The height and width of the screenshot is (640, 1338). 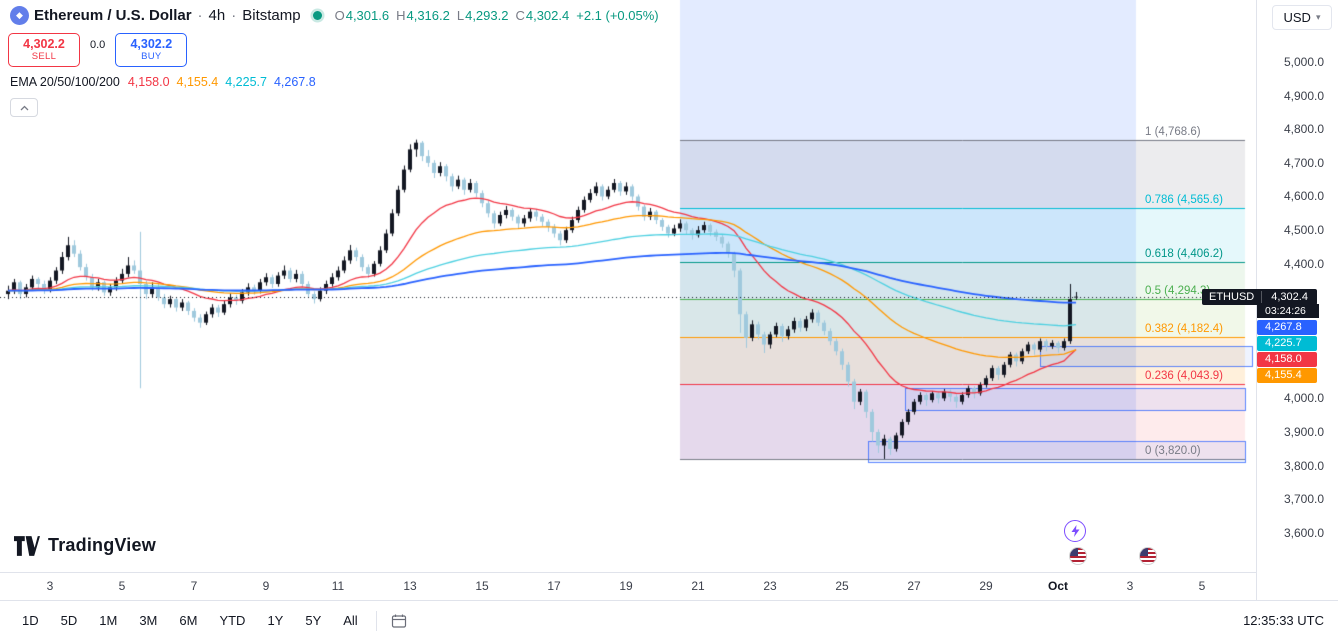 What do you see at coordinates (452, 15) in the screenshot?
I see `ohlc-values: O 4,301.6 H 4,316.2 L 4,293.2 C 4,302.4` at bounding box center [452, 15].